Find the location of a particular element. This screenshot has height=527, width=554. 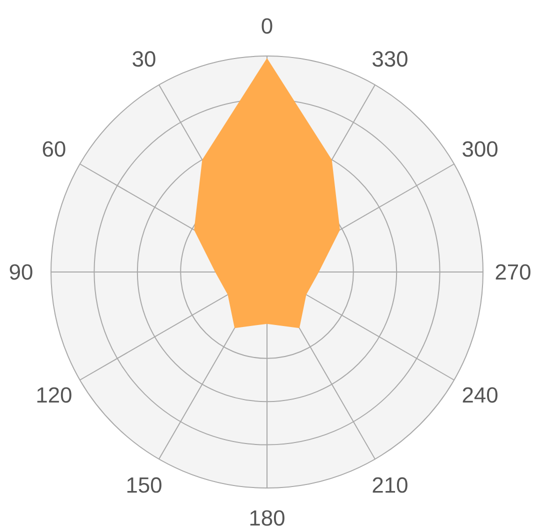

spoke-label: 120 is located at coordinates (54, 395).